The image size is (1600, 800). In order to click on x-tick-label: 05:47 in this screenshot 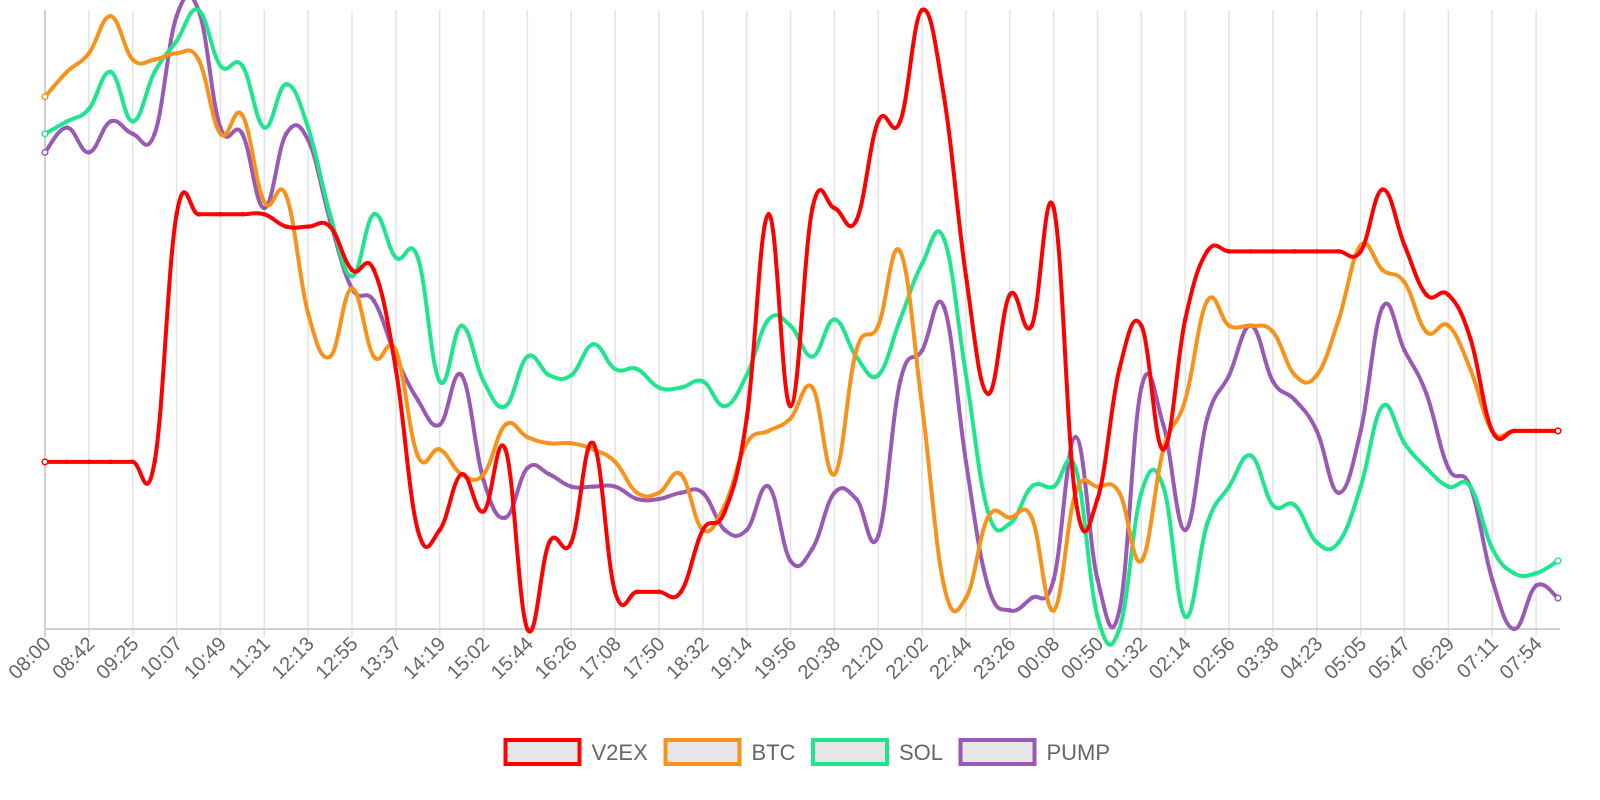, I will do `click(1389, 658)`.